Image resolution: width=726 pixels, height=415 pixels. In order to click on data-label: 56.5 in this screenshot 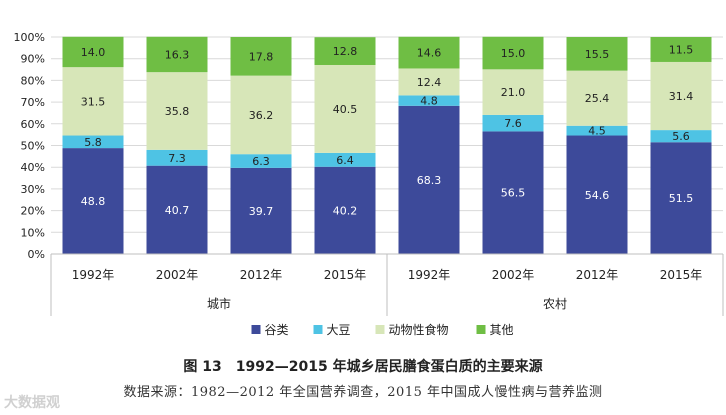, I will do `click(513, 193)`.